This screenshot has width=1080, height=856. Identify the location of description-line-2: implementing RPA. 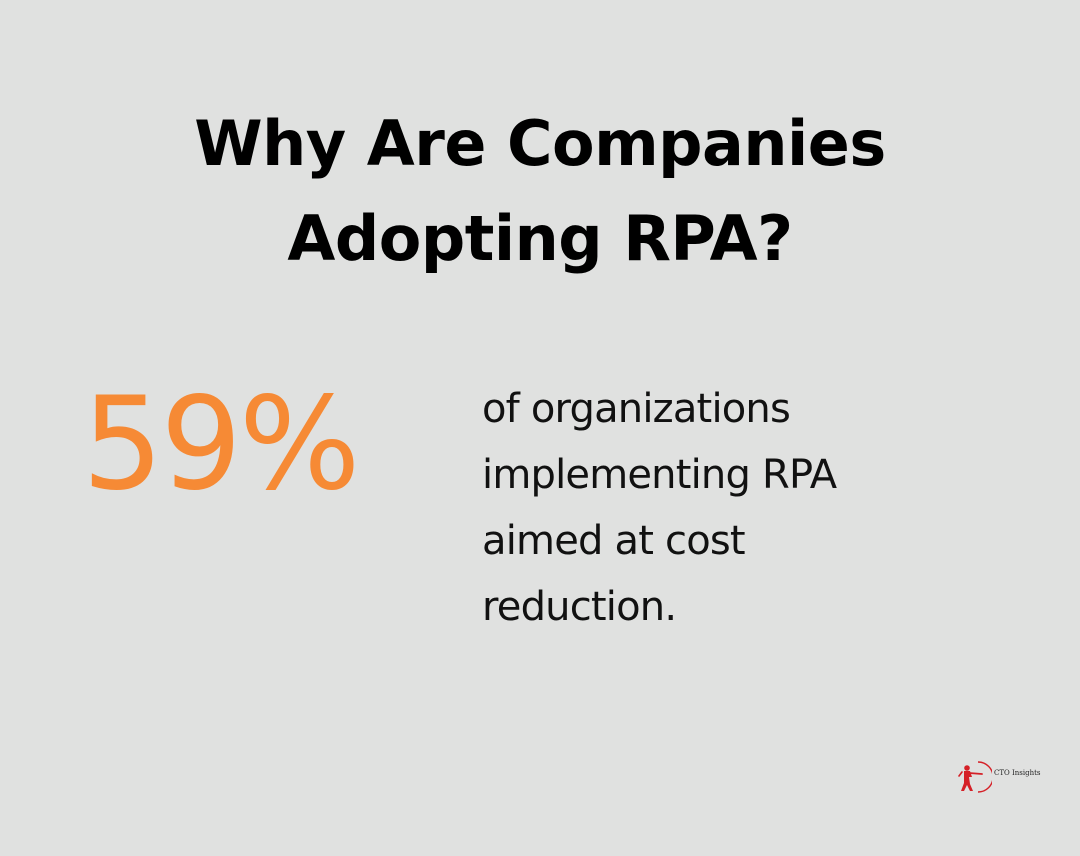
(659, 475).